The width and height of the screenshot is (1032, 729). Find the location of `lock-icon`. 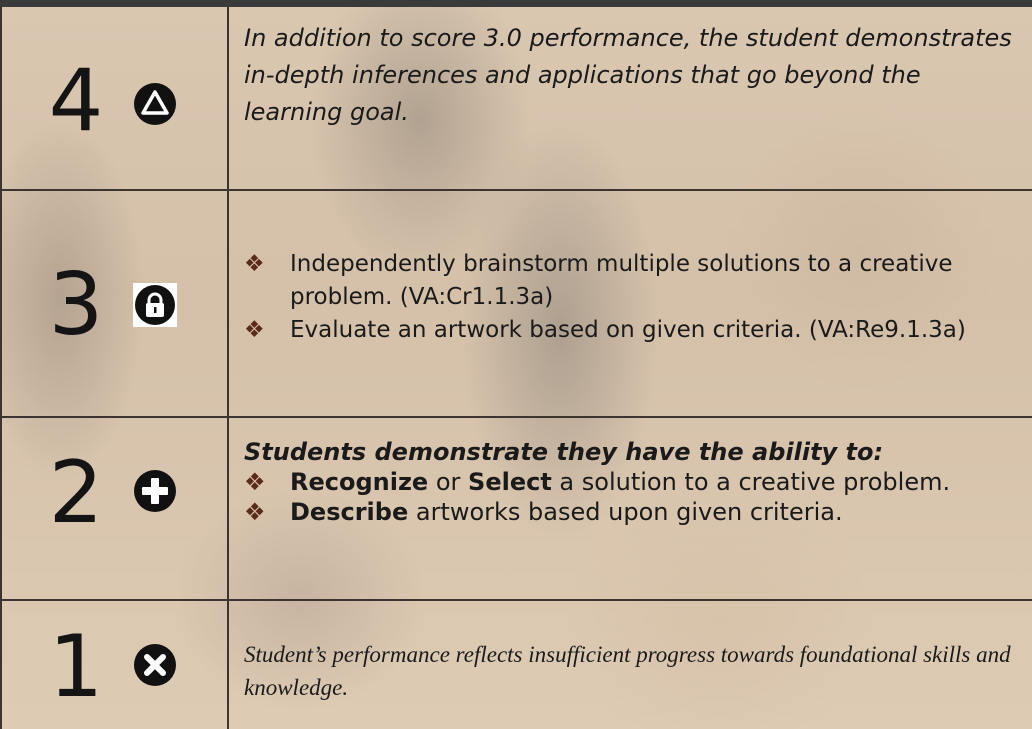

lock-icon is located at coordinates (155, 305).